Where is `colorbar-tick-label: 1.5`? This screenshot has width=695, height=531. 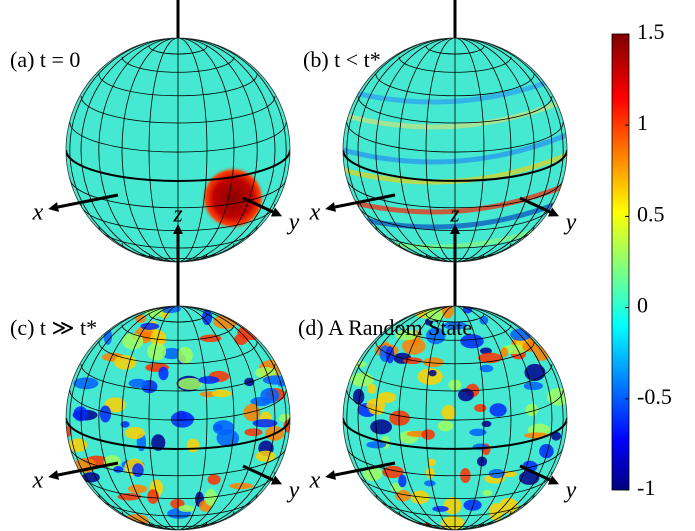 colorbar-tick-label: 1.5 is located at coordinates (651, 31).